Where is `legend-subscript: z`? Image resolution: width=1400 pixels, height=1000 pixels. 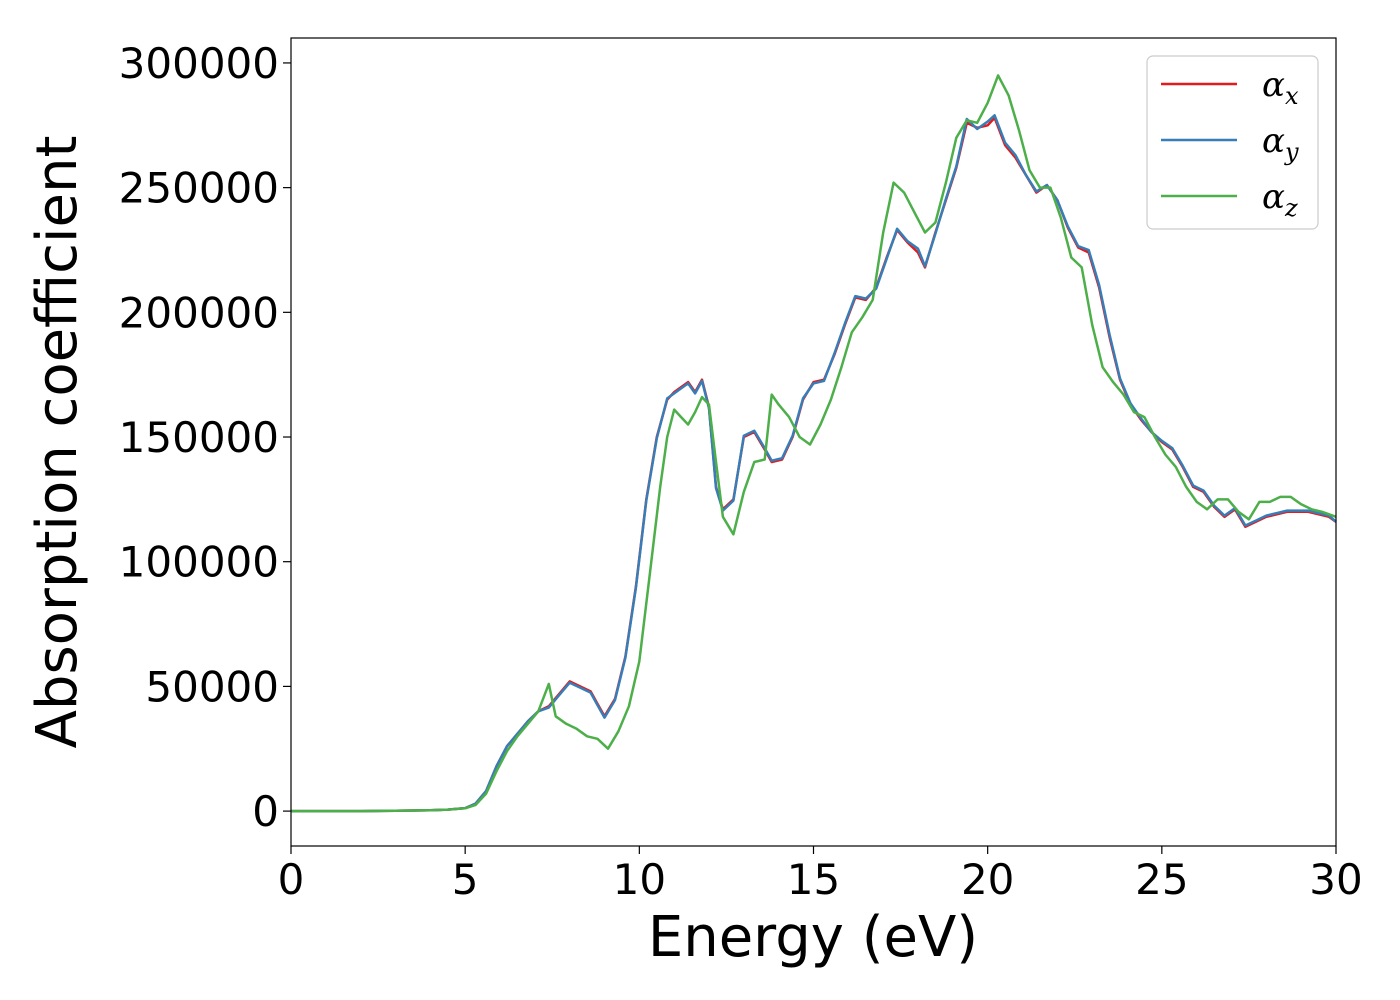 legend-subscript: z is located at coordinates (1291, 208).